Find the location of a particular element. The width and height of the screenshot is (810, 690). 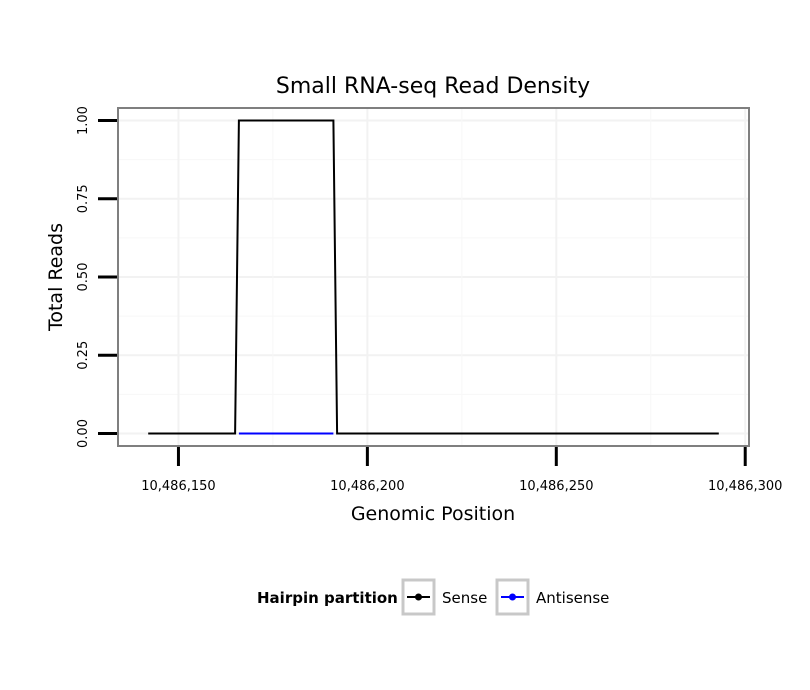

legend: Hairpin partition Sense Antisense is located at coordinates (433, 597).